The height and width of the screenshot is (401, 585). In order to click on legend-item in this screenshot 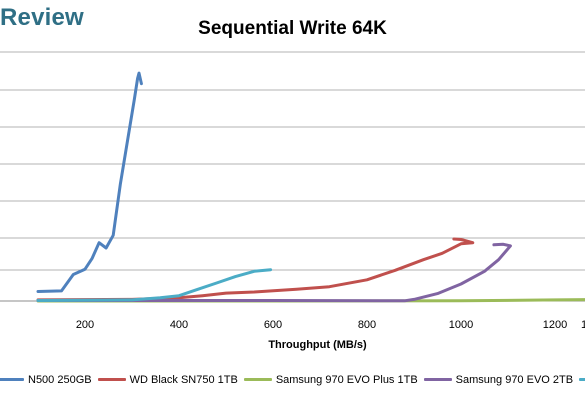, I will do `click(582, 379)`.